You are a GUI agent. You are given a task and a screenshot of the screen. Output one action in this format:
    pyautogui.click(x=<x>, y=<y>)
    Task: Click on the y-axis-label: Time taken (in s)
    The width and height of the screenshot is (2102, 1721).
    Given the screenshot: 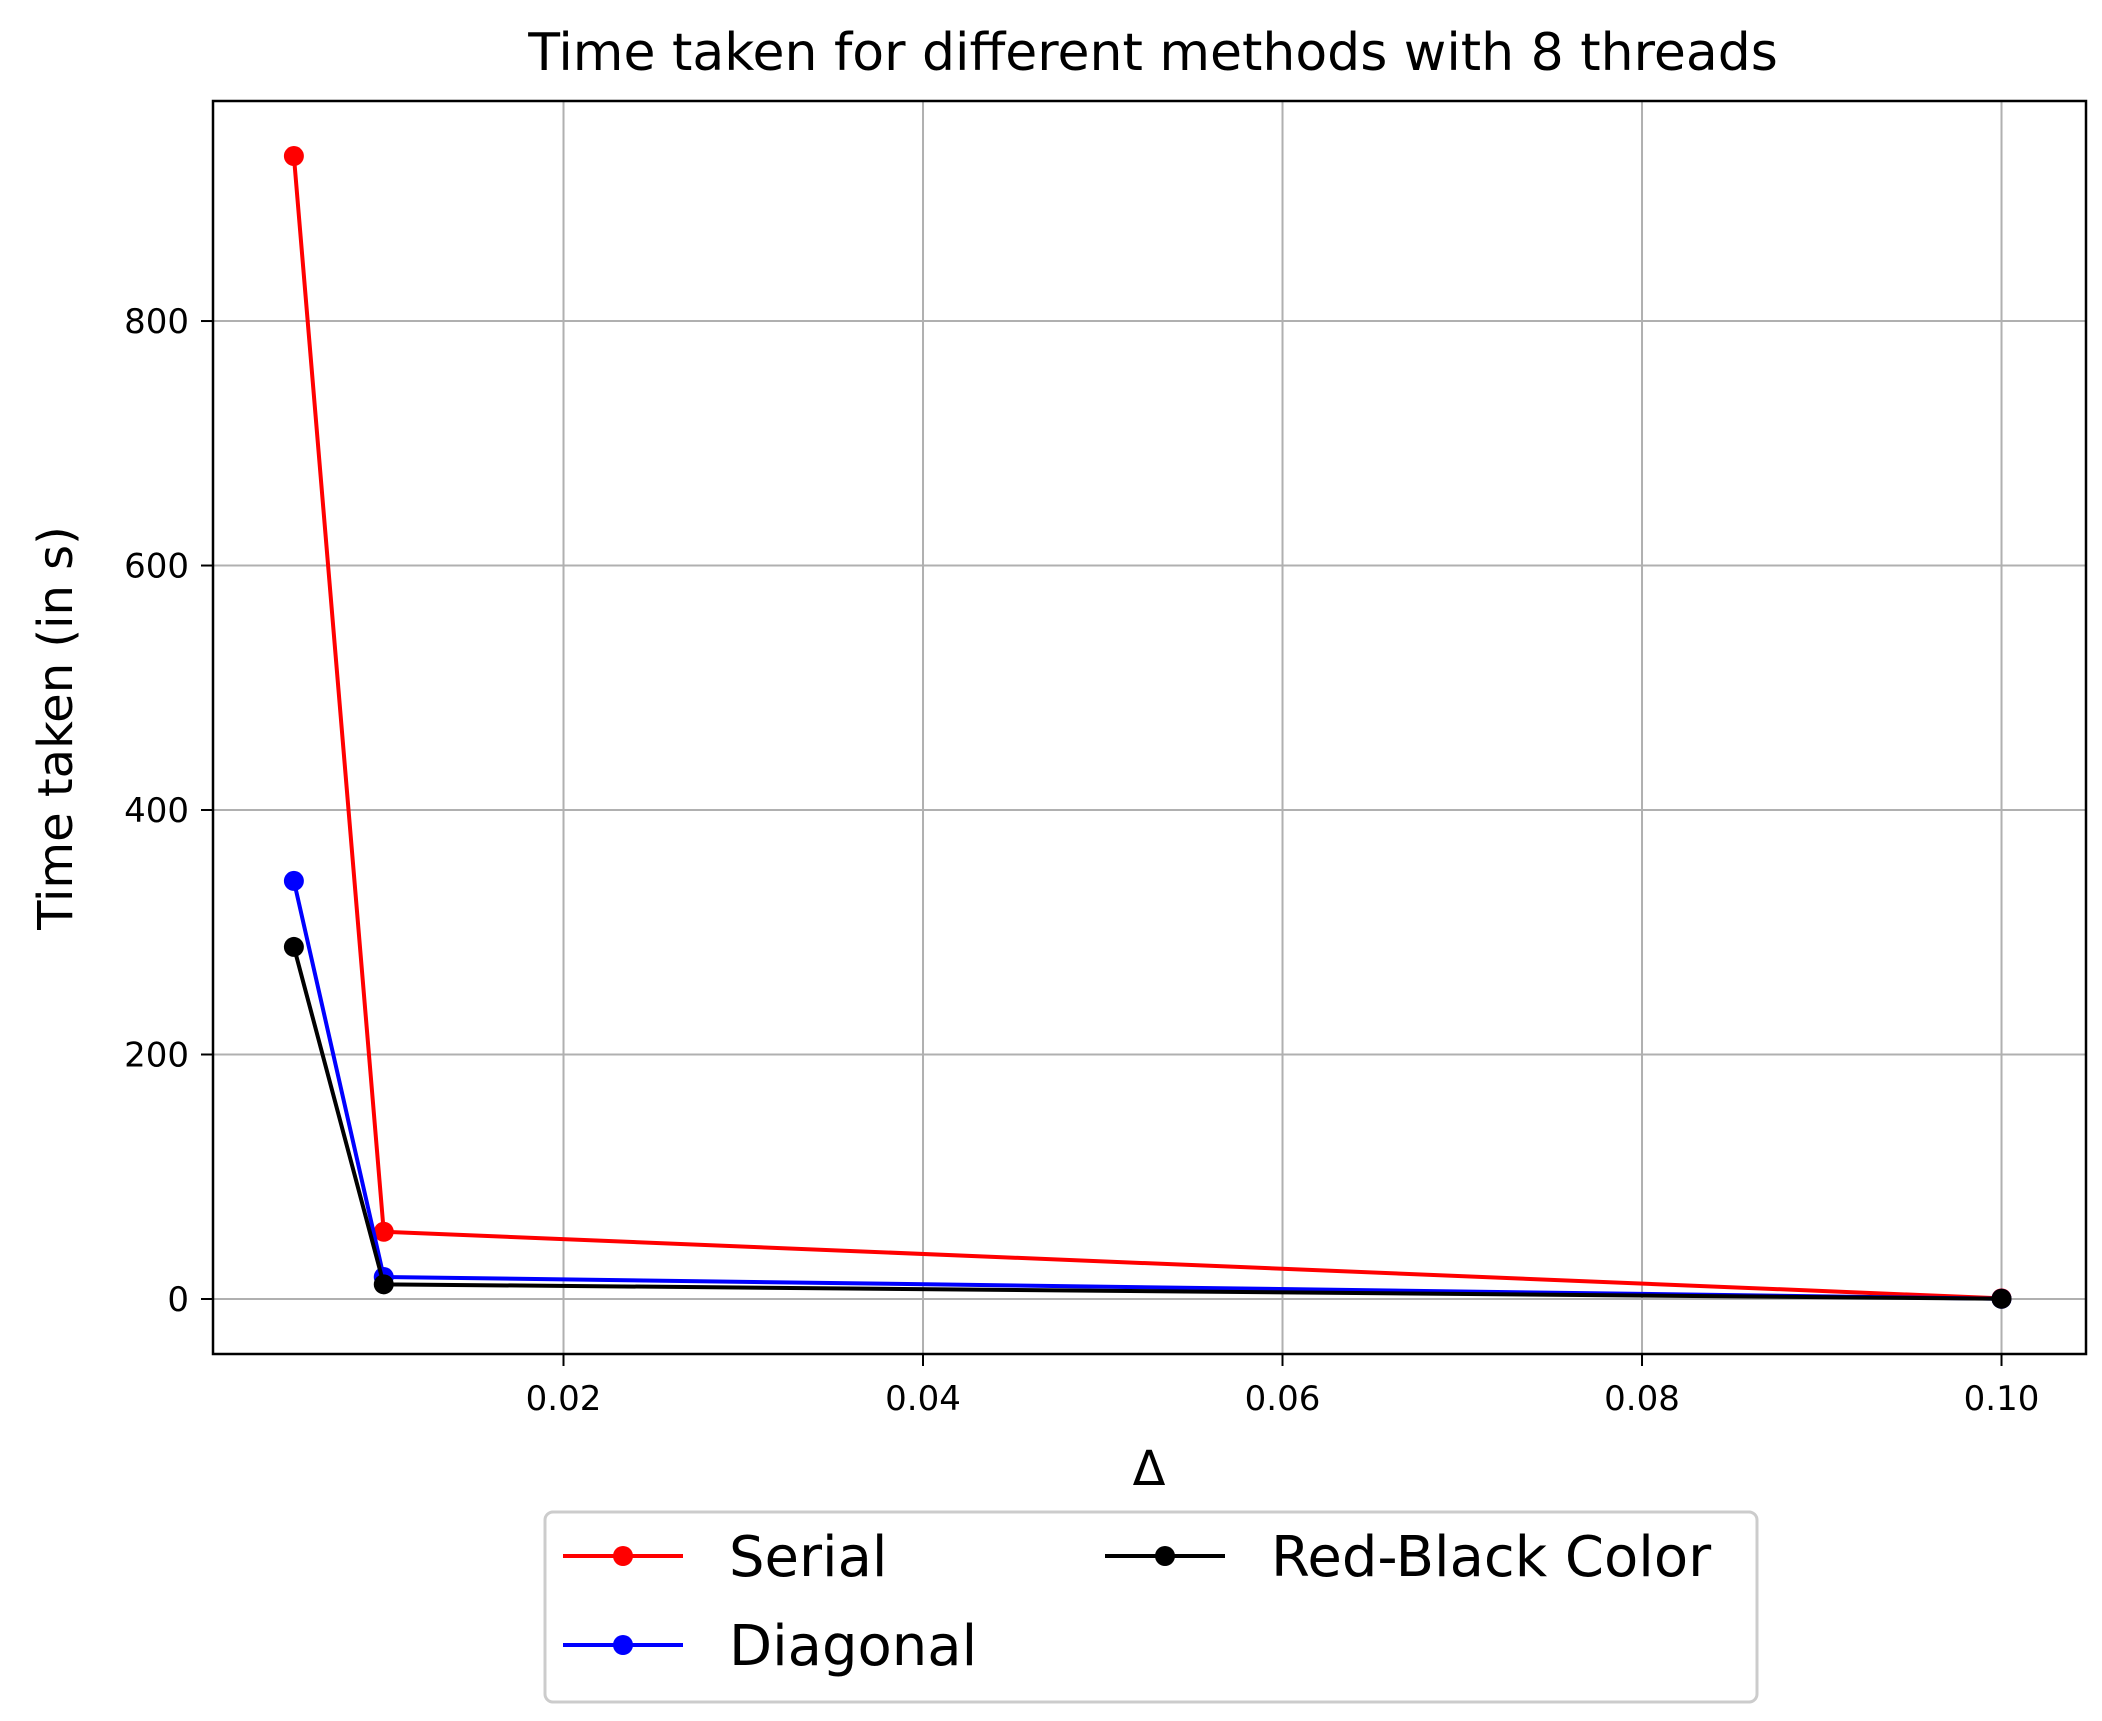 What is the action you would take?
    pyautogui.click(x=56, y=728)
    